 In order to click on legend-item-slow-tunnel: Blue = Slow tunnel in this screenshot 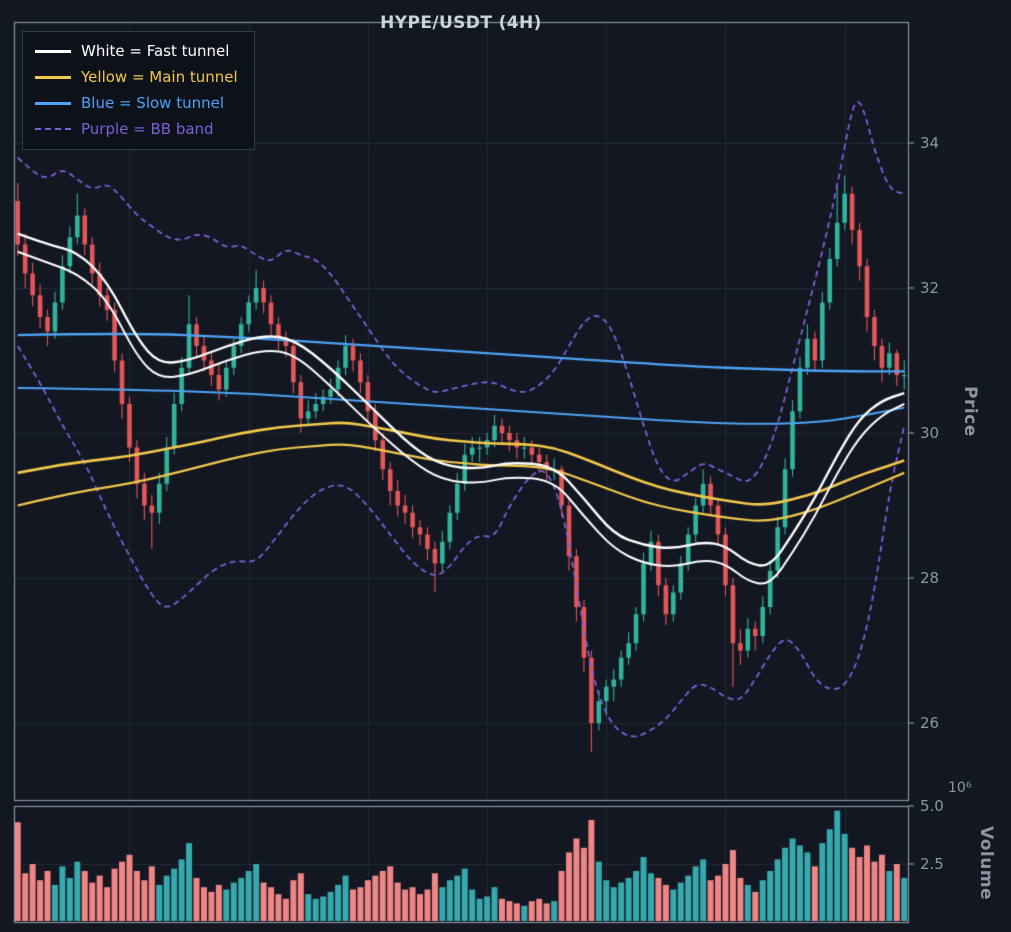, I will do `click(136, 103)`.